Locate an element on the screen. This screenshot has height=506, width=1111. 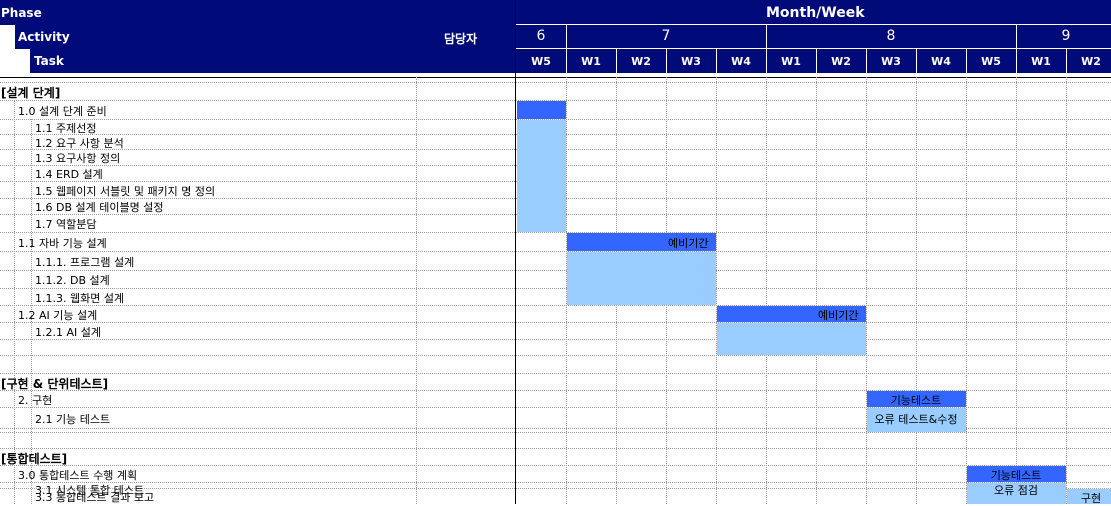
task-label: 1.7 역할분담 is located at coordinates (66, 224).